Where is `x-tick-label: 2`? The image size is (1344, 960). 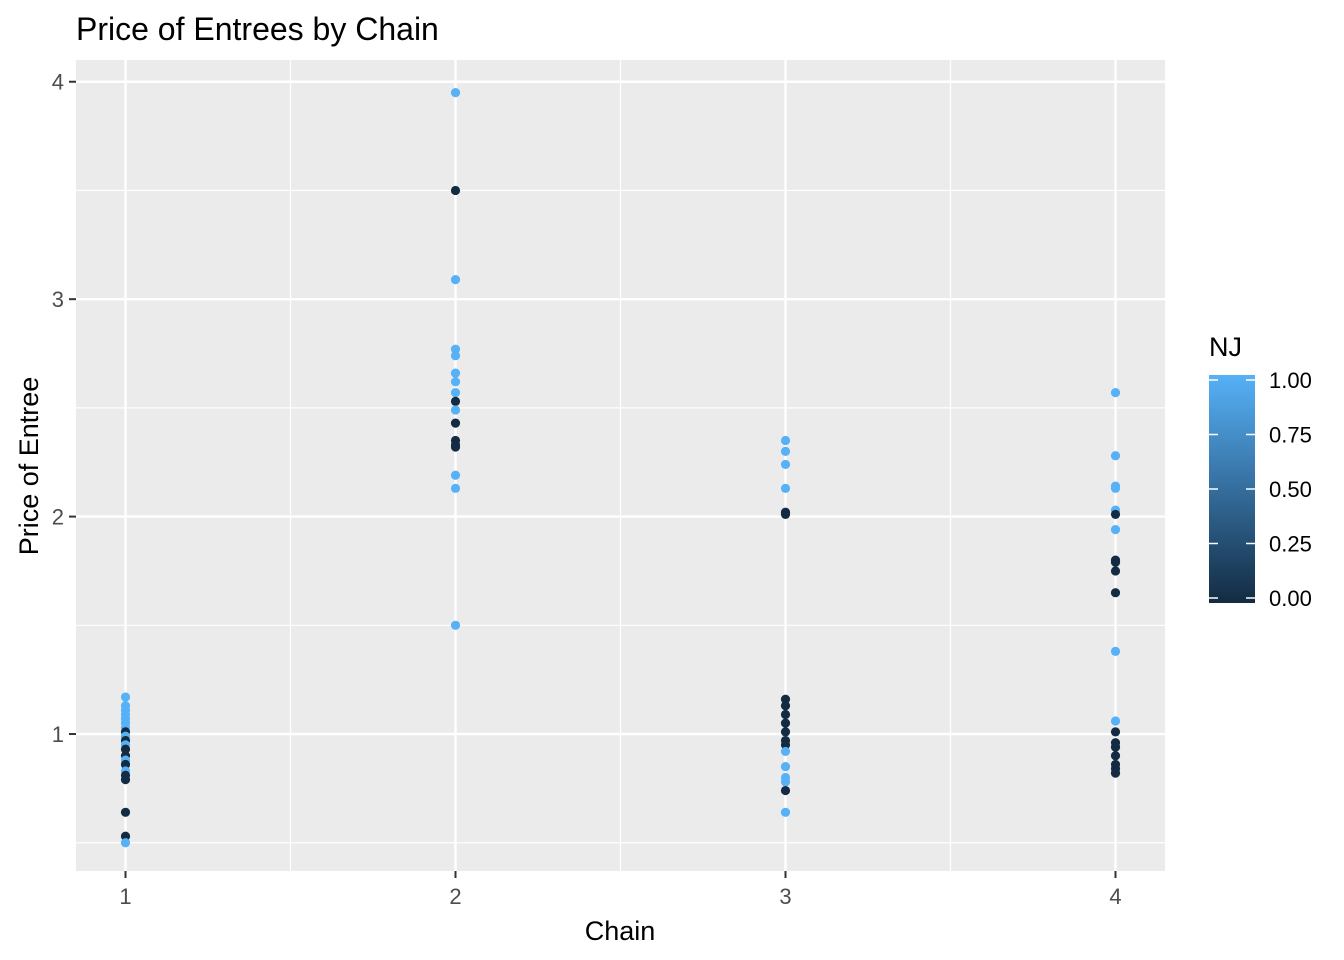 x-tick-label: 2 is located at coordinates (455, 896).